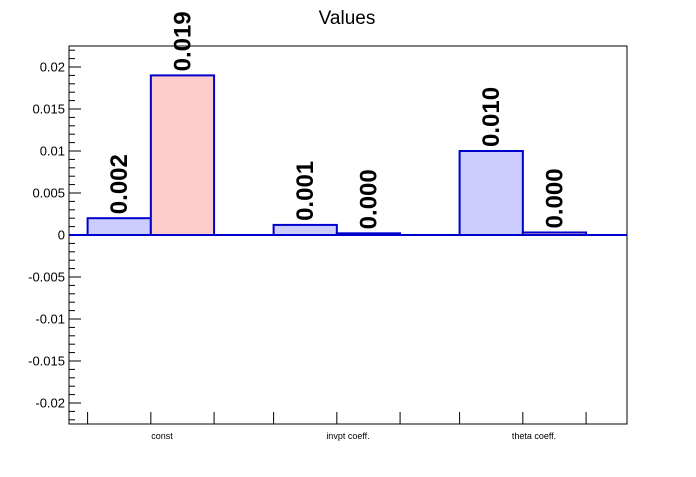 This screenshot has width=696, height=477. I want to click on y-tick-label: 0.015, so click(48, 109).